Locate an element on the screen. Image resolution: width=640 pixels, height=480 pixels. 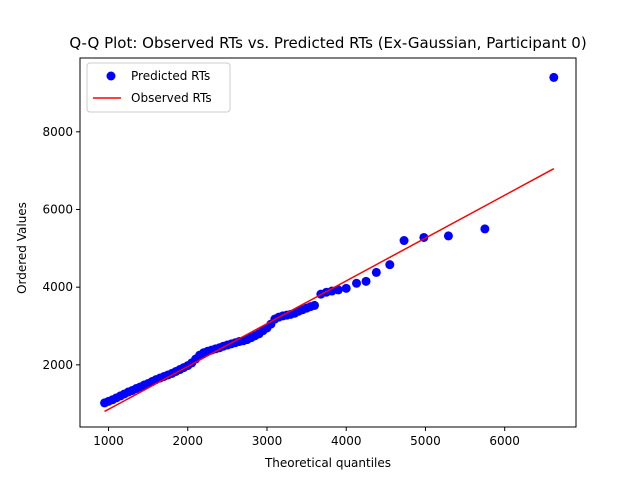
y-tick-label: 2000 is located at coordinates (57, 365).